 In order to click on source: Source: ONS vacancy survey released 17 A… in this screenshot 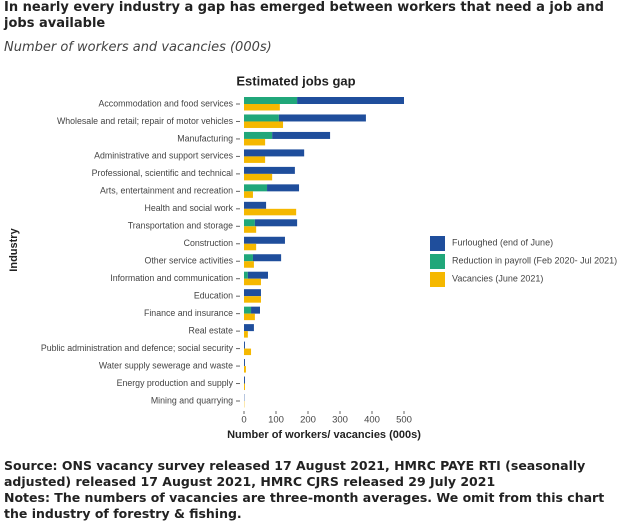, I will do `click(295, 473)`.